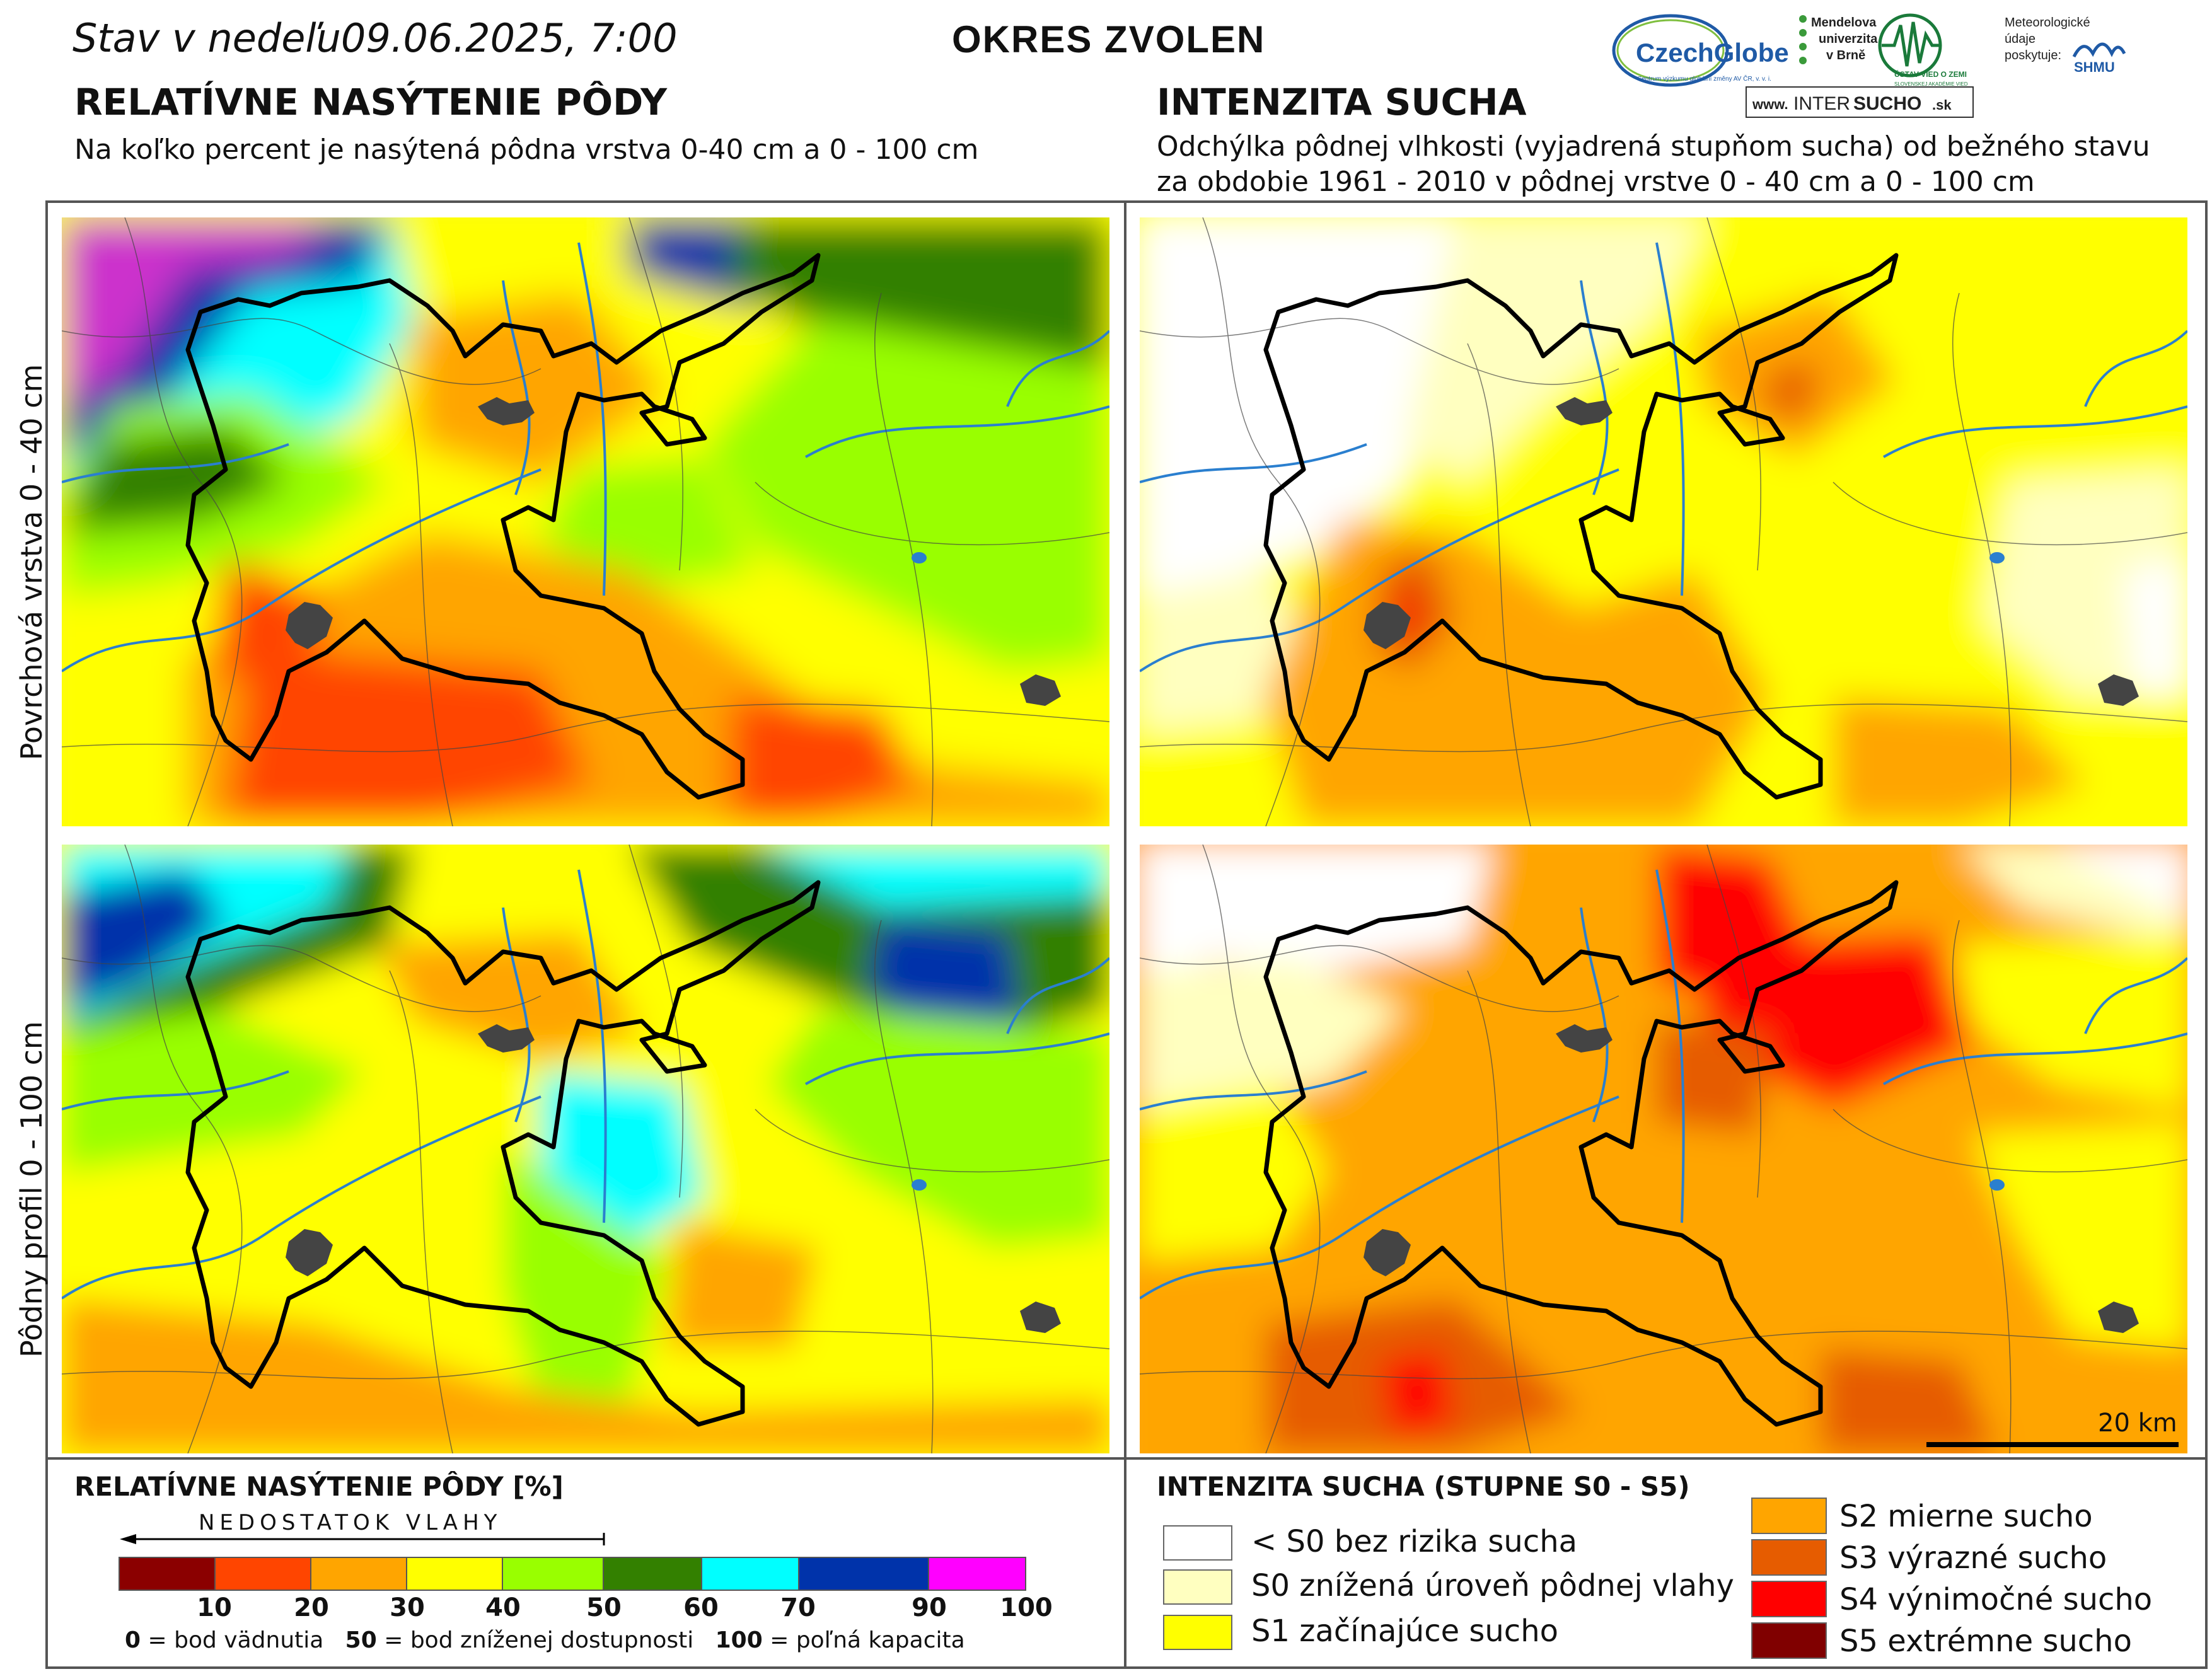 The image size is (2212, 1674). I want to click on legend-label-no-risk: < S0 bez rizika sucha, so click(1414, 1541).